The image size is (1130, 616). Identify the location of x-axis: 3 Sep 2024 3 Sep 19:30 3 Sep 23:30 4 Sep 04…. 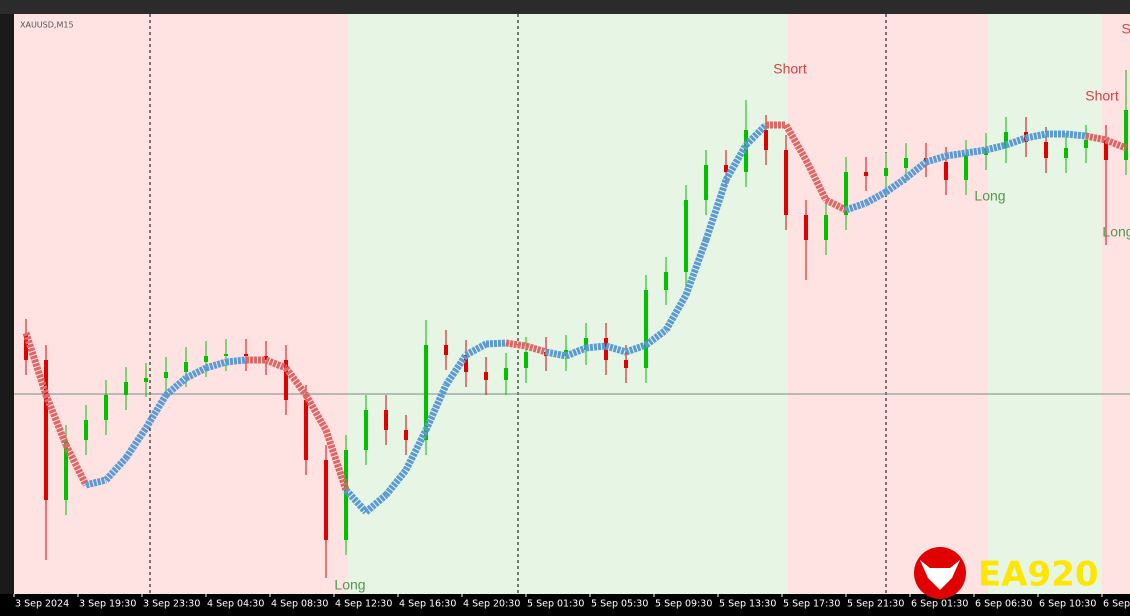
(565, 605).